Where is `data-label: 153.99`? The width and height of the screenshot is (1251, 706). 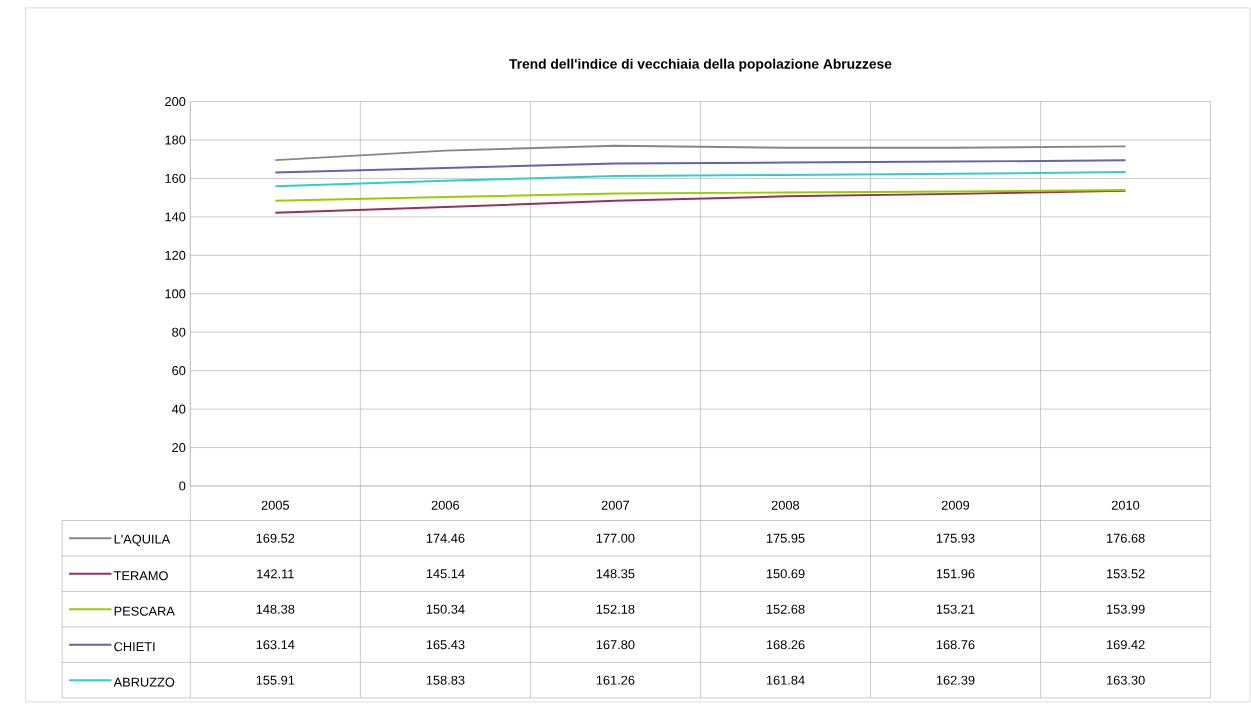 data-label: 153.99 is located at coordinates (1126, 609).